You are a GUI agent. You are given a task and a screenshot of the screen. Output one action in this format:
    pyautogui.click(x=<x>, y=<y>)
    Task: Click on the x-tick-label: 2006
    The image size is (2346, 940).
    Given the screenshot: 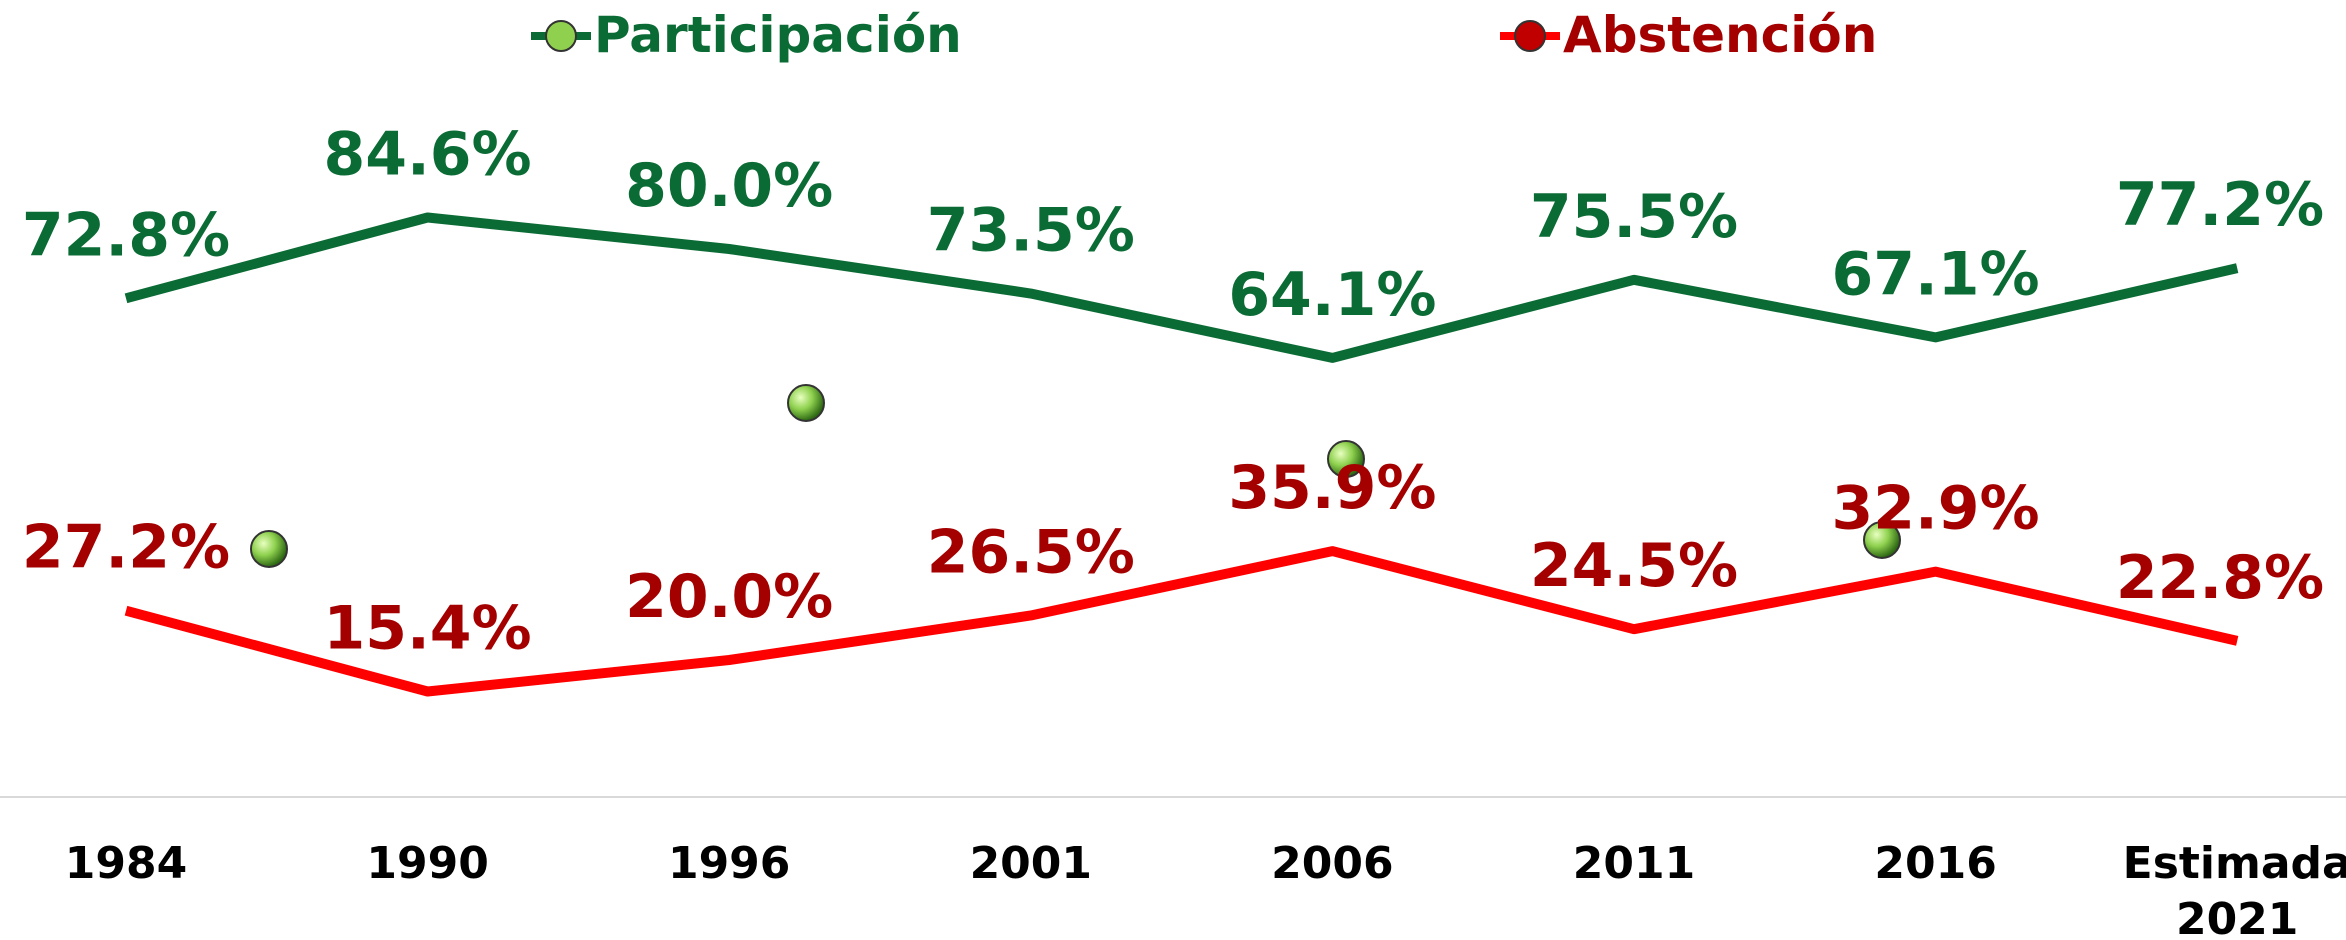 What is the action you would take?
    pyautogui.click(x=1332, y=863)
    